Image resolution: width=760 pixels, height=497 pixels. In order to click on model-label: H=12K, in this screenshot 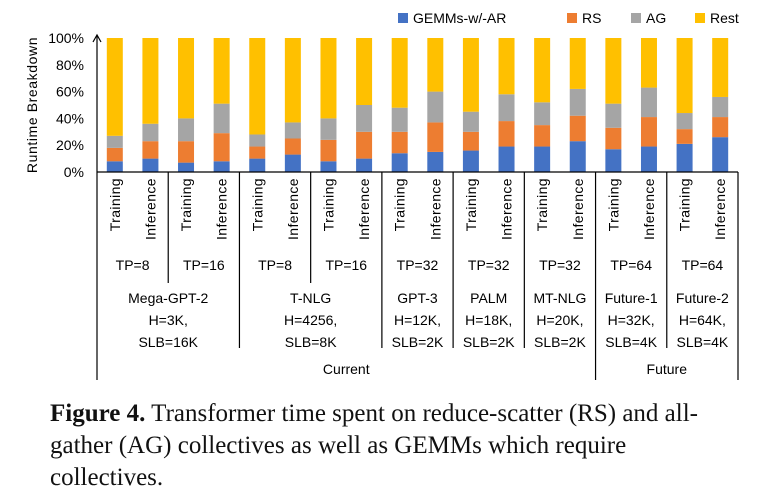, I will do `click(417, 320)`.